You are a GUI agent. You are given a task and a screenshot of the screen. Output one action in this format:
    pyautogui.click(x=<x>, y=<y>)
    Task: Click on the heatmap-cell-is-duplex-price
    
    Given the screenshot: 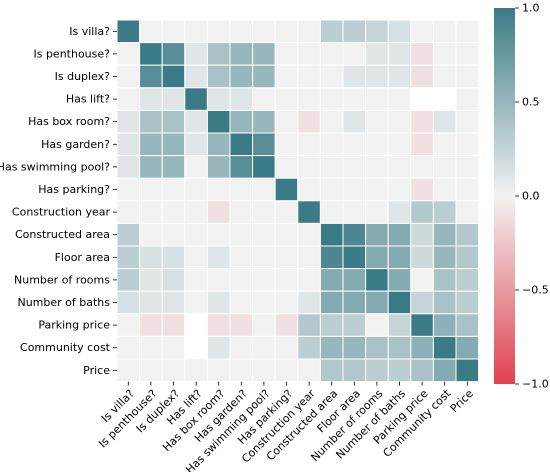 What is the action you would take?
    pyautogui.click(x=467, y=76)
    